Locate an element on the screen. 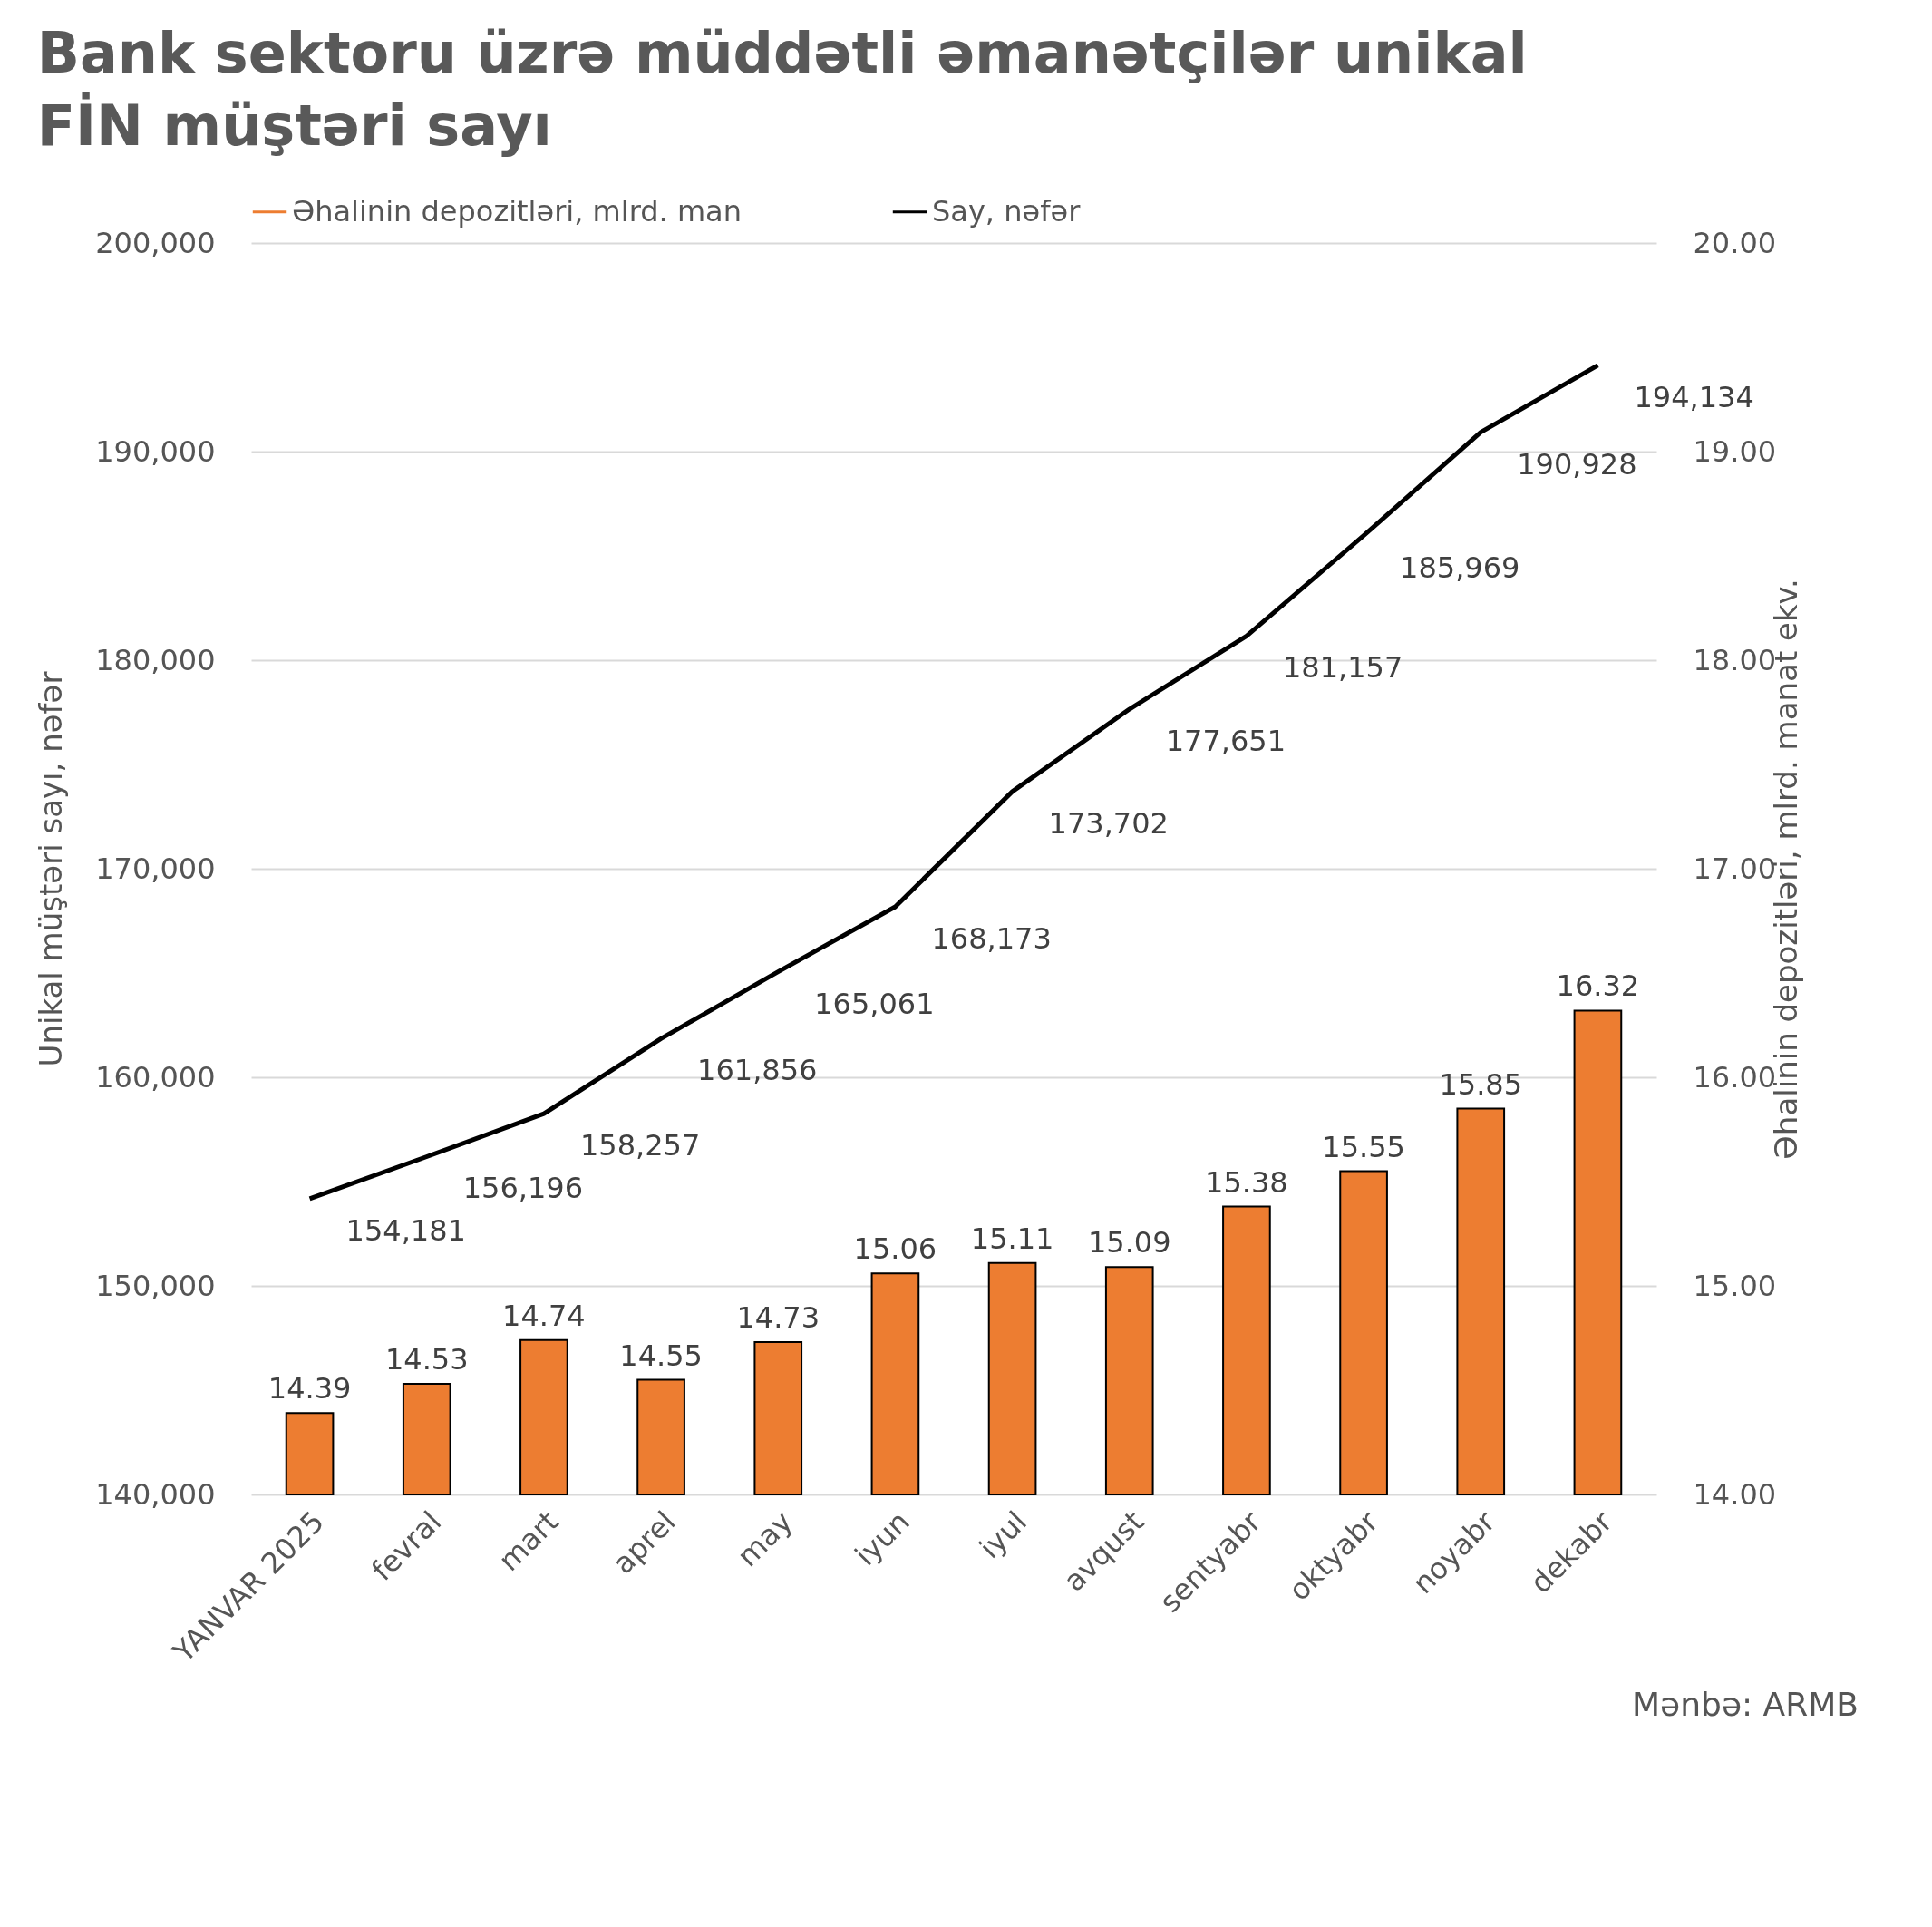 The width and height of the screenshot is (1932, 1927). data-label: 194,134 is located at coordinates (1694, 396).